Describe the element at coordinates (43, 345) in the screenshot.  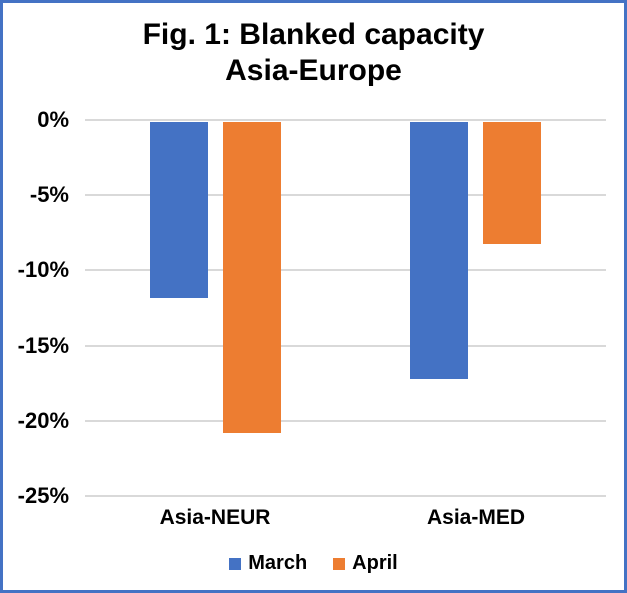
I see `y-tick-label--15%: -15%` at that location.